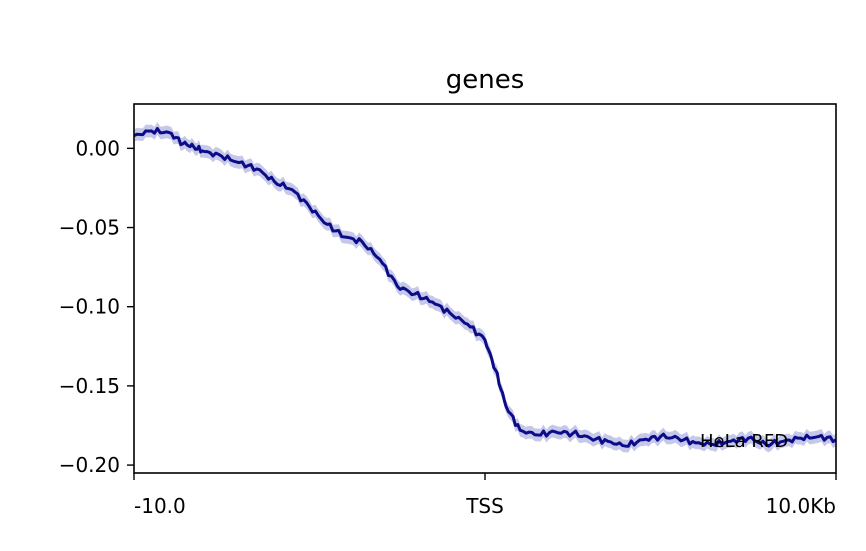 The height and width of the screenshot is (551, 866). What do you see at coordinates (744, 441) in the screenshot?
I see `legend-label-hela-rfd: HeLa RFD` at bounding box center [744, 441].